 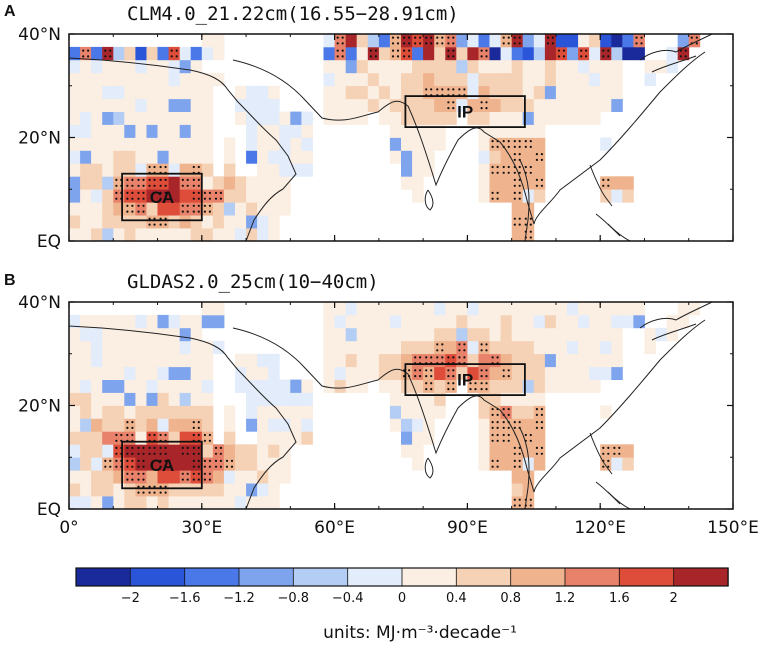 I want to click on lon-label-2: 60°E, so click(x=334, y=528).